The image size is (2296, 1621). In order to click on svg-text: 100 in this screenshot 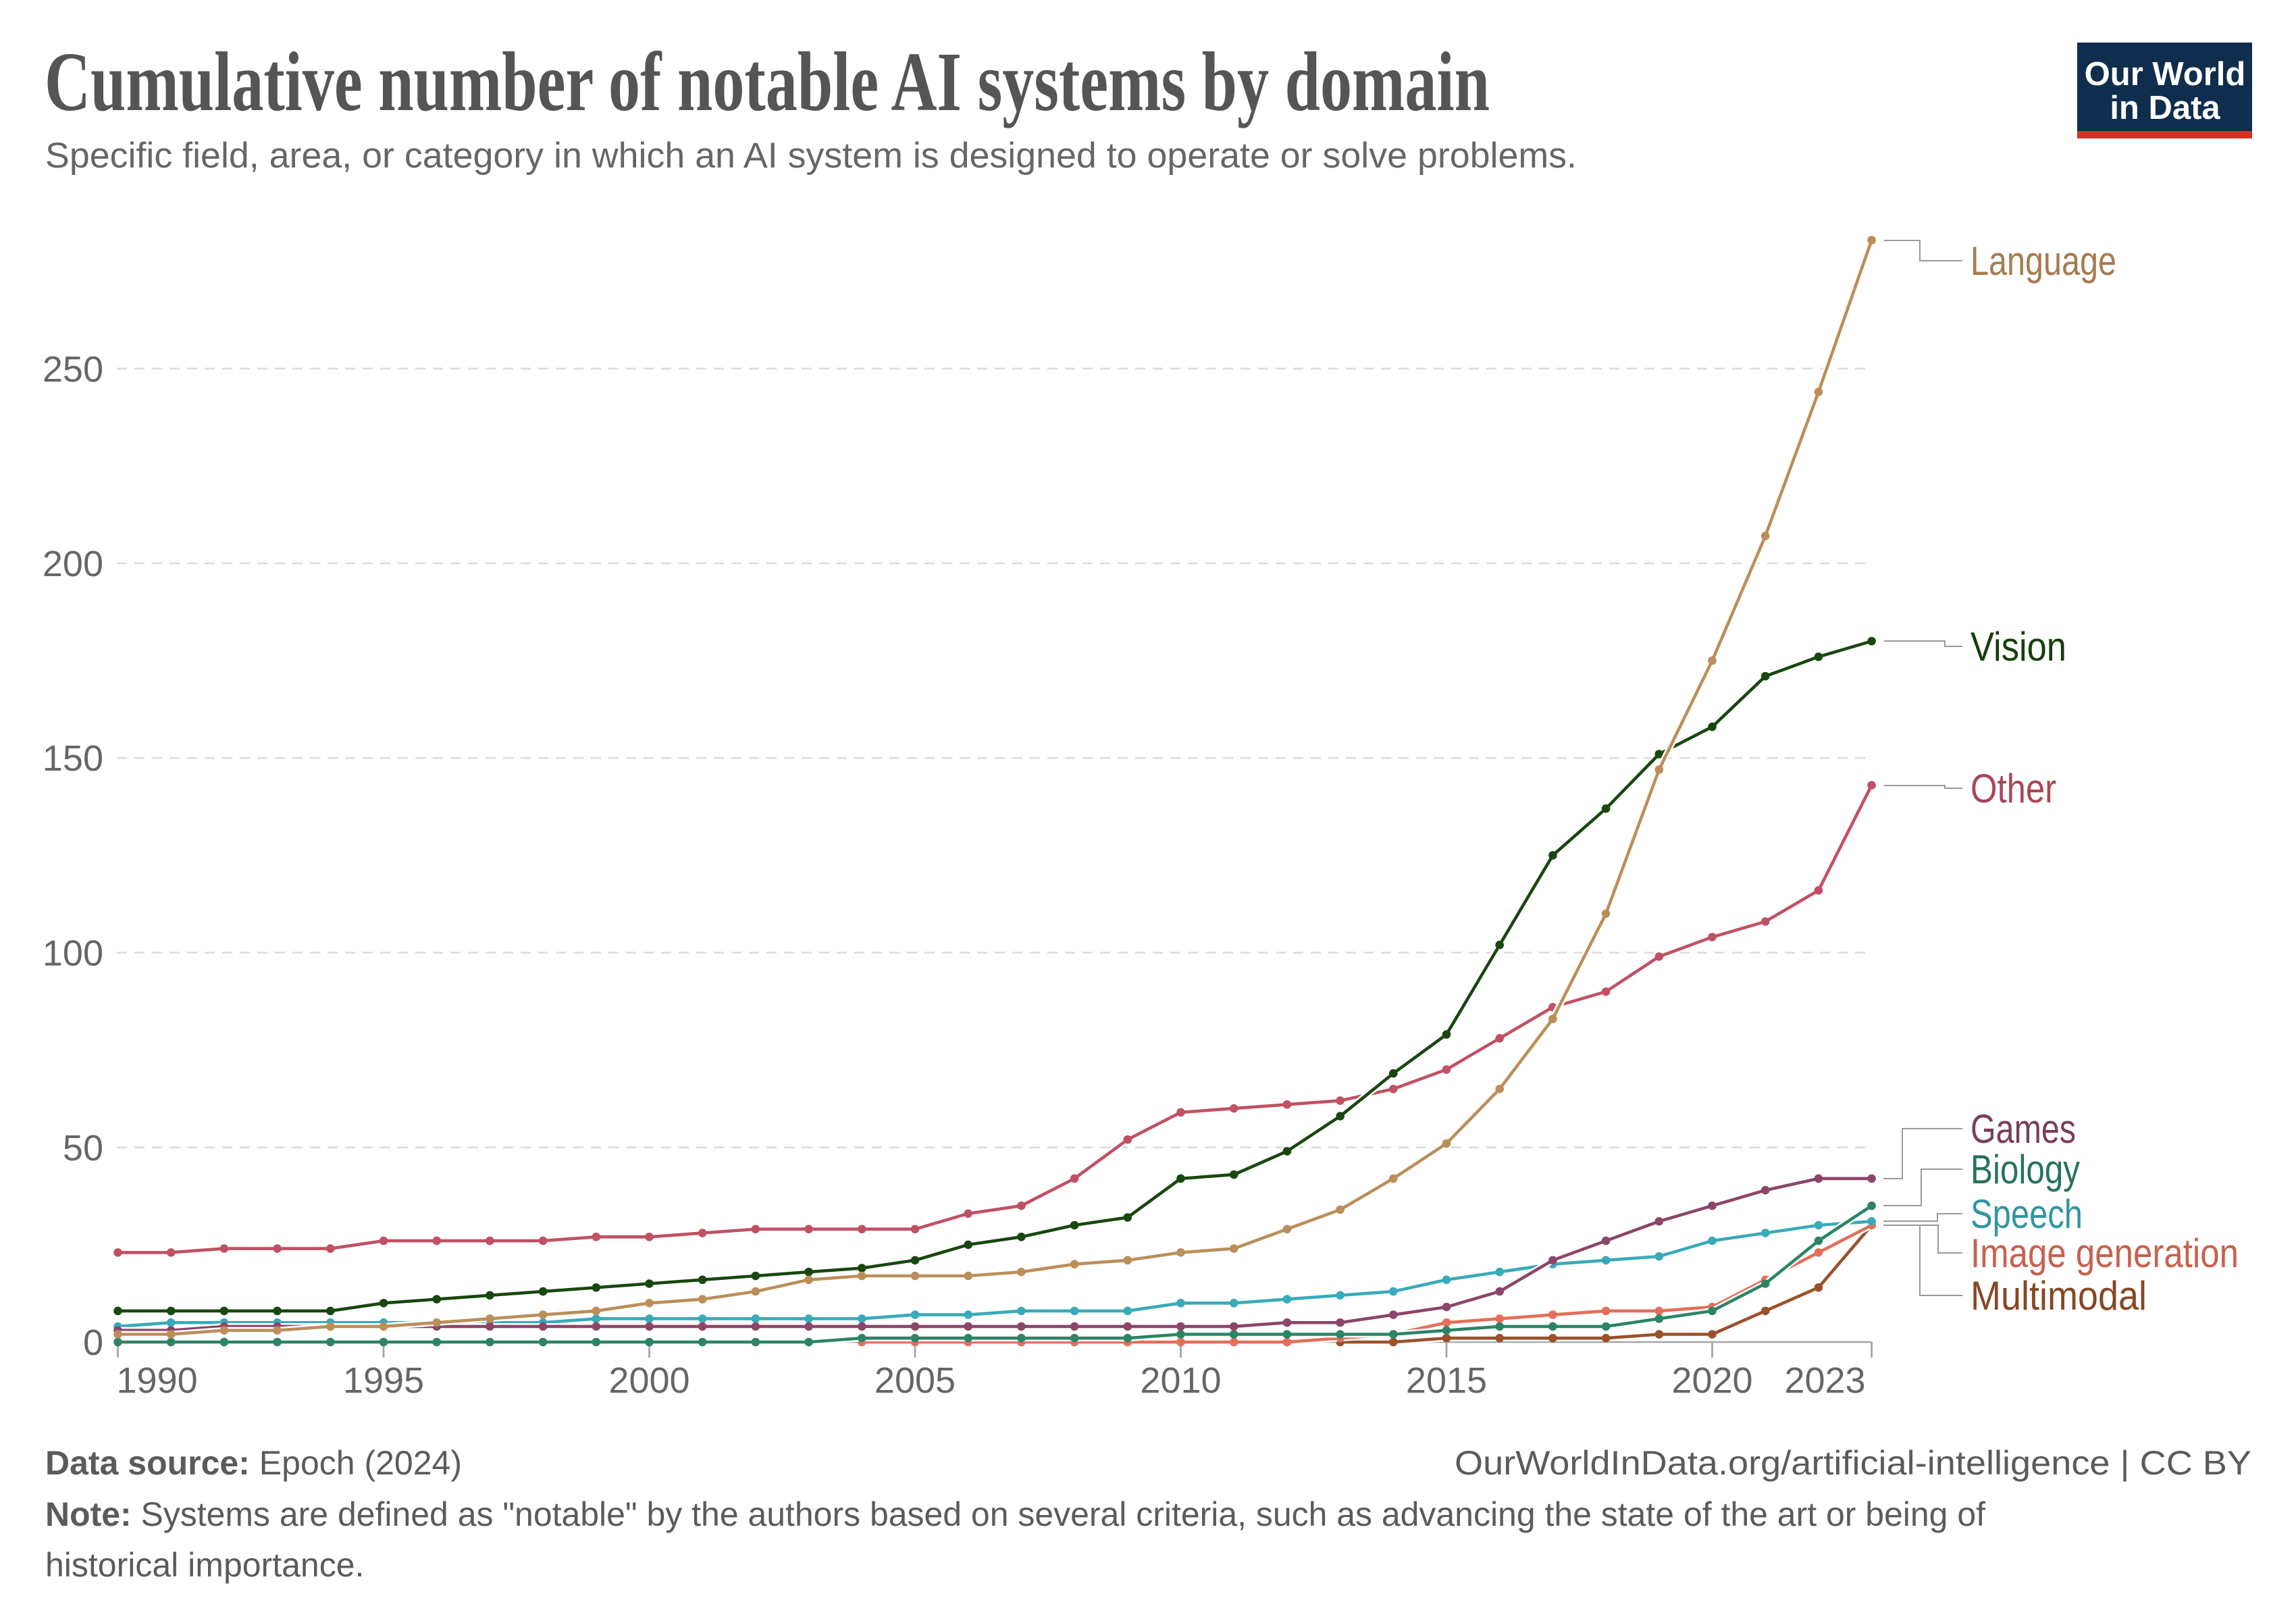, I will do `click(73, 953)`.